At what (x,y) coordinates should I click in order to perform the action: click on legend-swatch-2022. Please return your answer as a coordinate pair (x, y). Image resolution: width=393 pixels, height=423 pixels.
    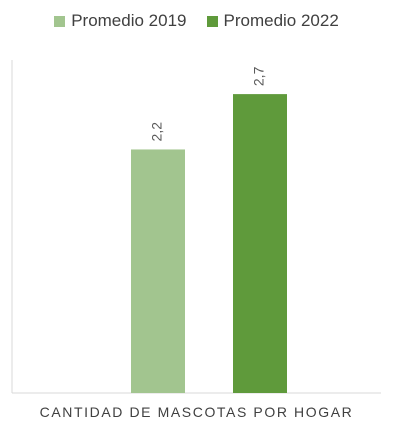
    Looking at the image, I should click on (212, 21).